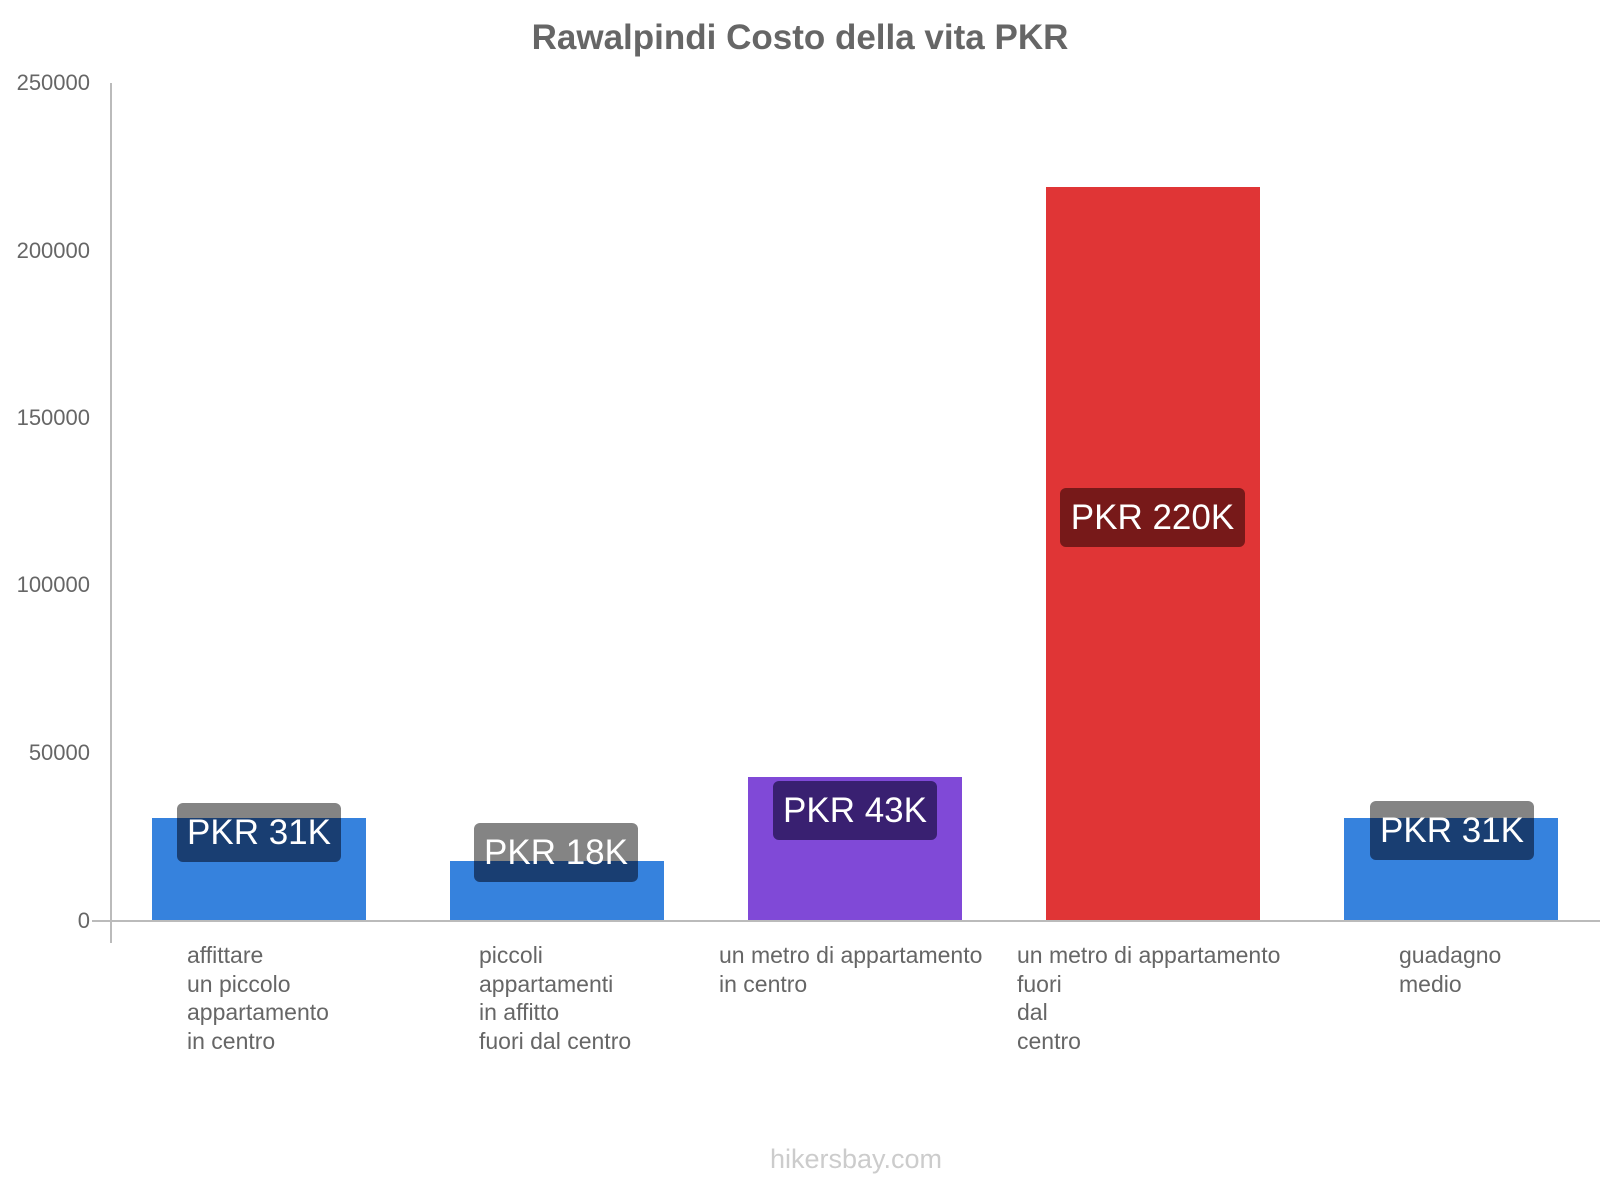 This screenshot has height=1200, width=1600. What do you see at coordinates (846, 921) in the screenshot?
I see `x-axis-line` at bounding box center [846, 921].